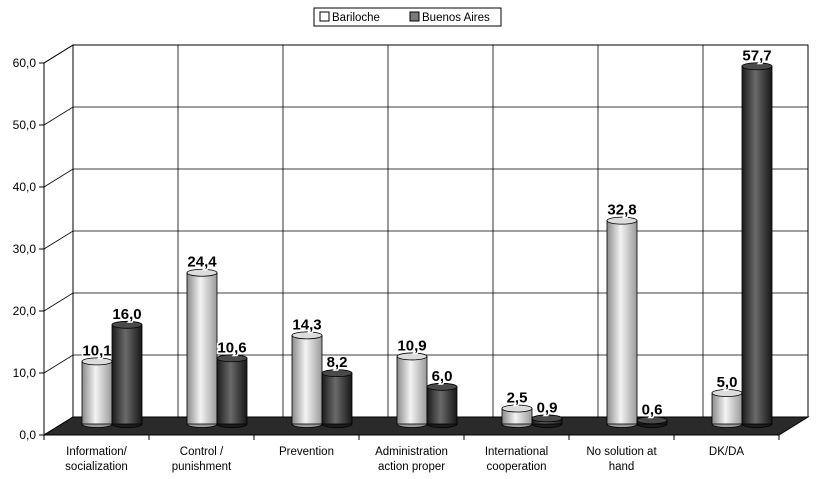 Image resolution: width=817 pixels, height=479 pixels. Describe the element at coordinates (96, 350) in the screenshot. I see `data-label: 10,1` at that location.